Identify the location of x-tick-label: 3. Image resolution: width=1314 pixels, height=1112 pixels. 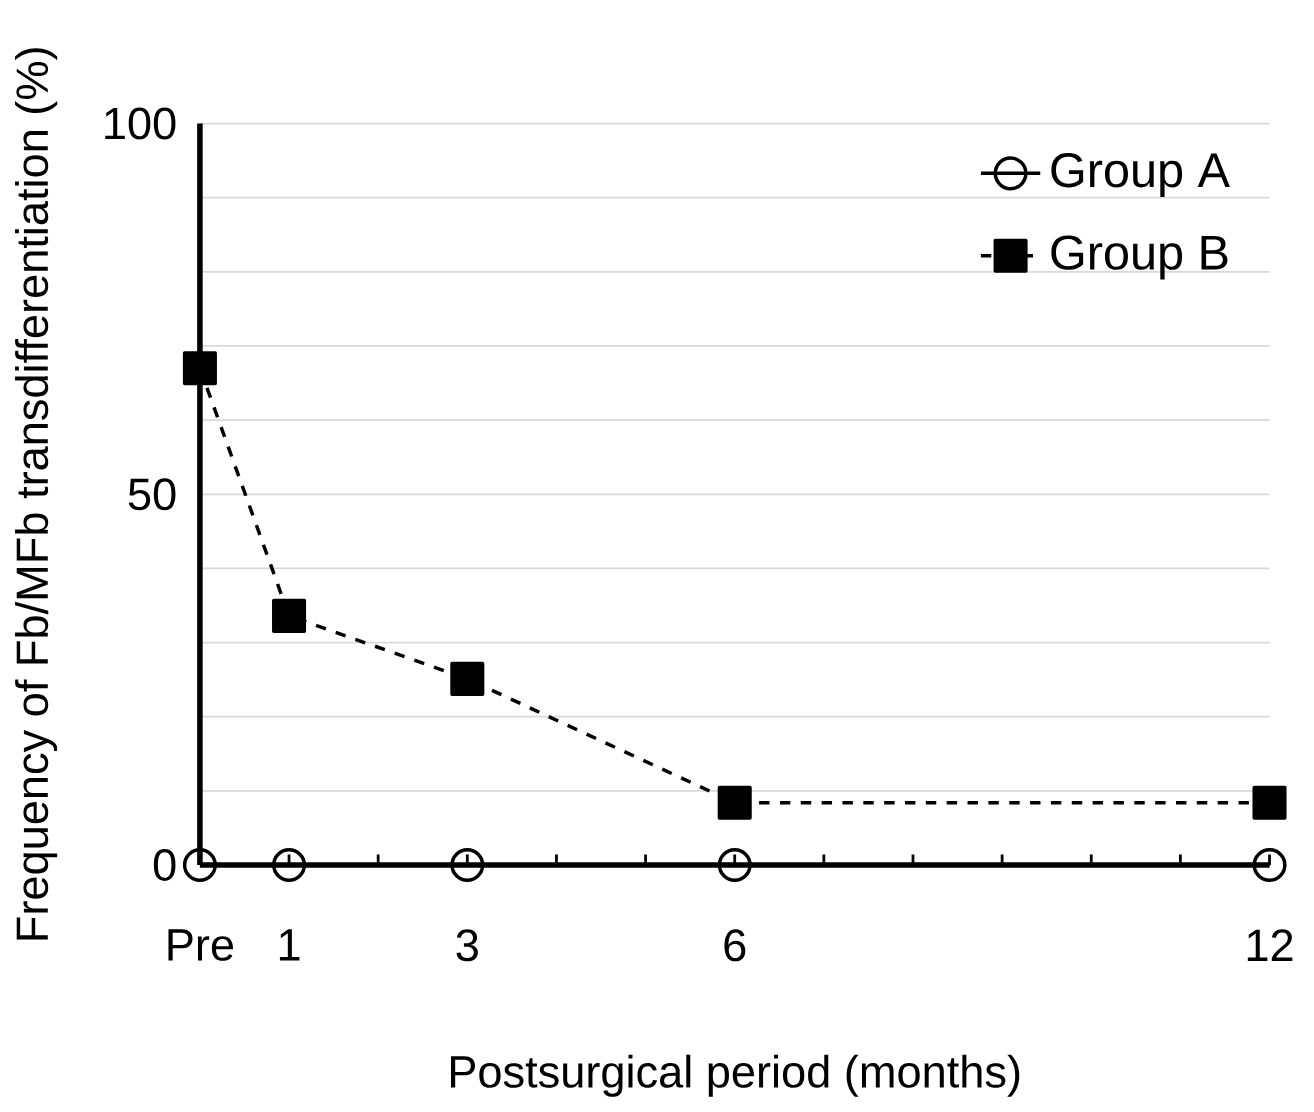
(467, 945).